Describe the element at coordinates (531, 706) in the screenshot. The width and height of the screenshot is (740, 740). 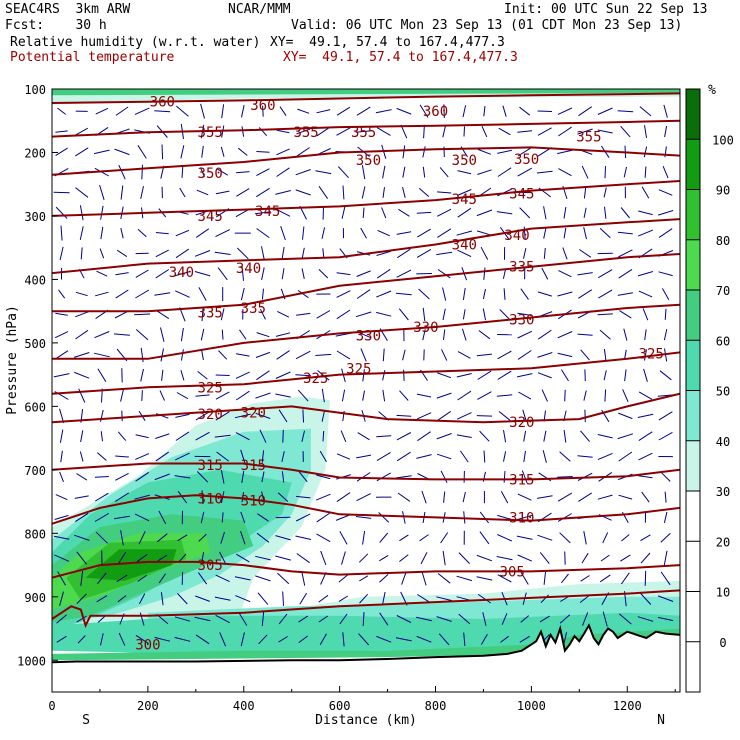
I see `x-tick-label: 1000` at that location.